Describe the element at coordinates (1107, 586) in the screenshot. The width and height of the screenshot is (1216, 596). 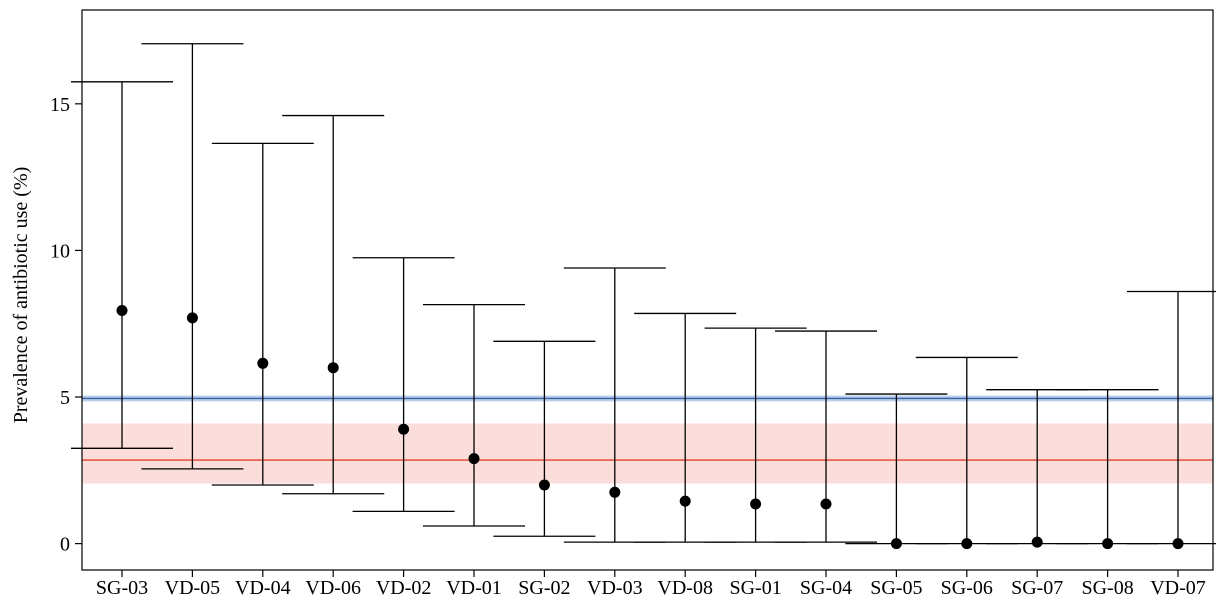
I see `x-tick-label: SG-08` at that location.